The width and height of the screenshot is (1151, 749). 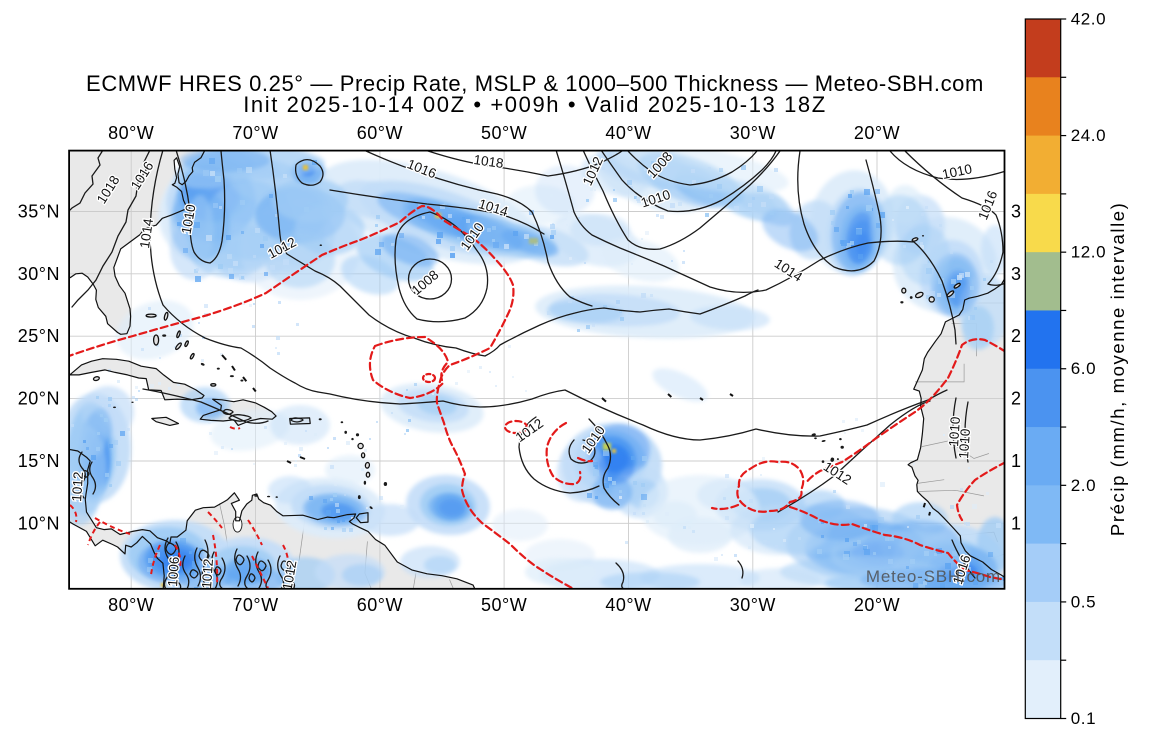 What do you see at coordinates (1083, 601) in the screenshot?
I see `svg-text: 0.5` at bounding box center [1083, 601].